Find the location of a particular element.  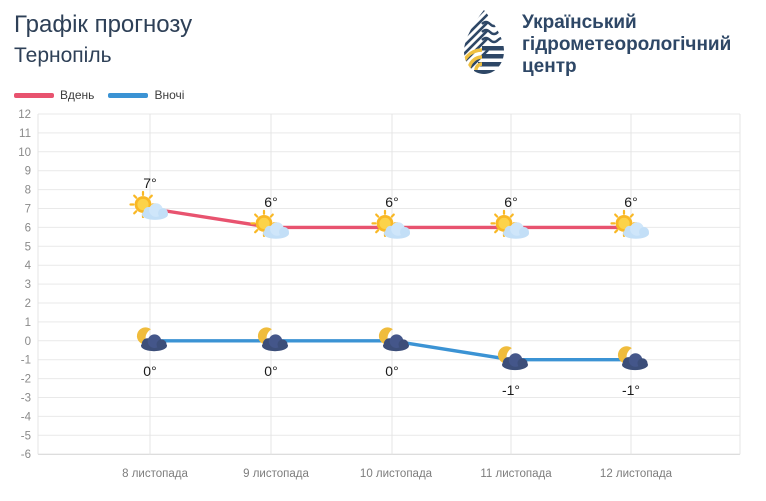

legend-item-day: Вдень is located at coordinates (54, 95).